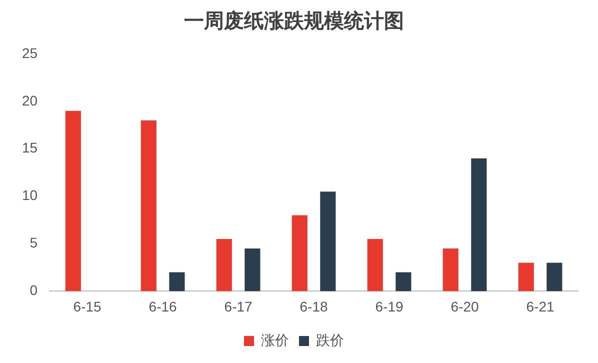 The image size is (598, 363). I want to click on chart-title: 一周废纸涨跌规模统计图, so click(294, 21).